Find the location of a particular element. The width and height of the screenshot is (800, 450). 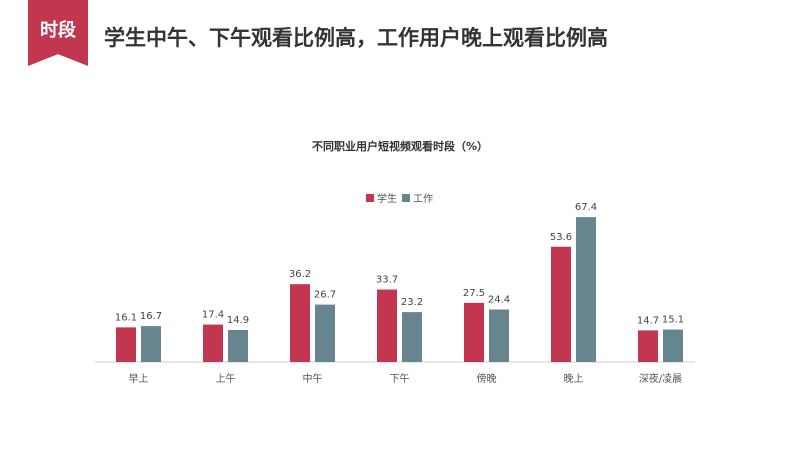

page-headline: 学生中午、下午观看比例高，工作用户晚上观看比例高 is located at coordinates (356, 38).